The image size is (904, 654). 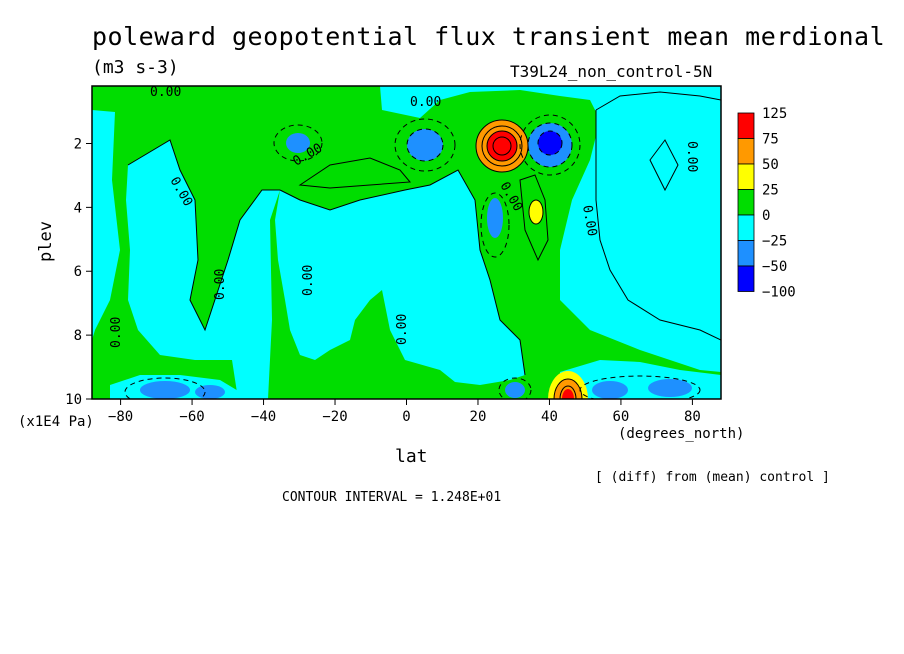 I want to click on x-axis-unit: (degrees_north), so click(x=681, y=434).